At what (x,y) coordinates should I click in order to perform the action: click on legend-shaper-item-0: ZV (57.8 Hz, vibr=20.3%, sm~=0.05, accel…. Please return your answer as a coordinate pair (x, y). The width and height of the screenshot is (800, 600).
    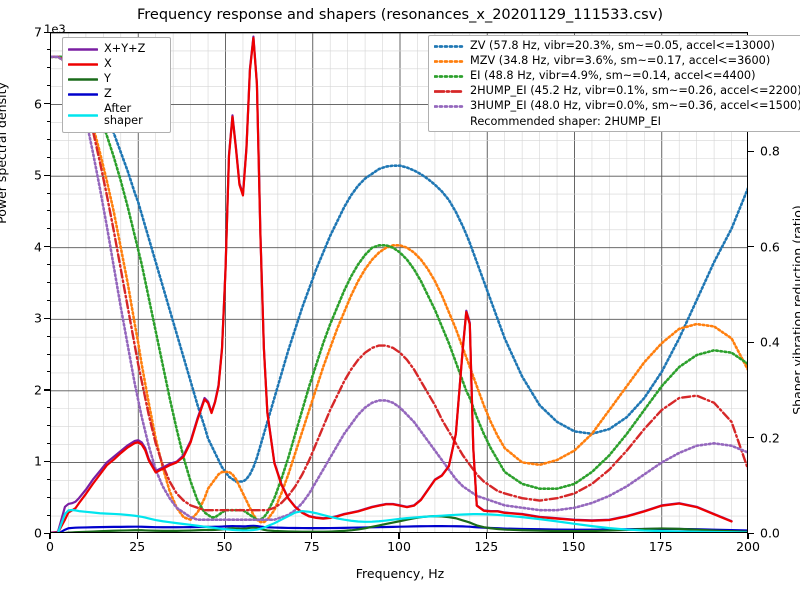
    Looking at the image, I should click on (617, 46).